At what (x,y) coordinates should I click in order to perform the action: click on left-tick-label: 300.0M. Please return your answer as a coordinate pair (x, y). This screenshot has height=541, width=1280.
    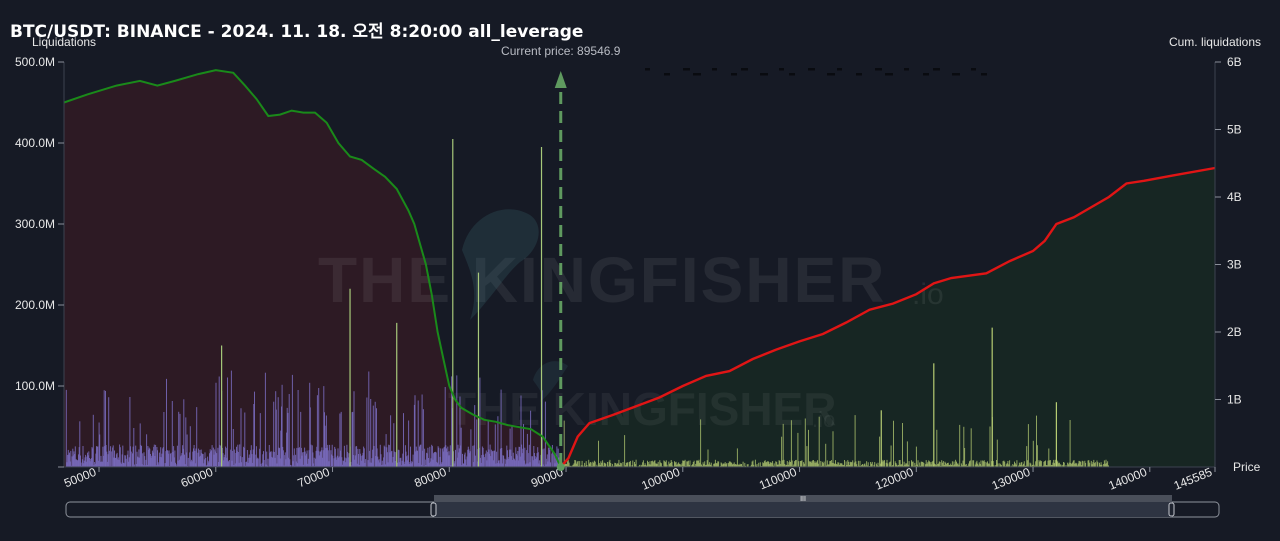
    Looking at the image, I should click on (35, 224).